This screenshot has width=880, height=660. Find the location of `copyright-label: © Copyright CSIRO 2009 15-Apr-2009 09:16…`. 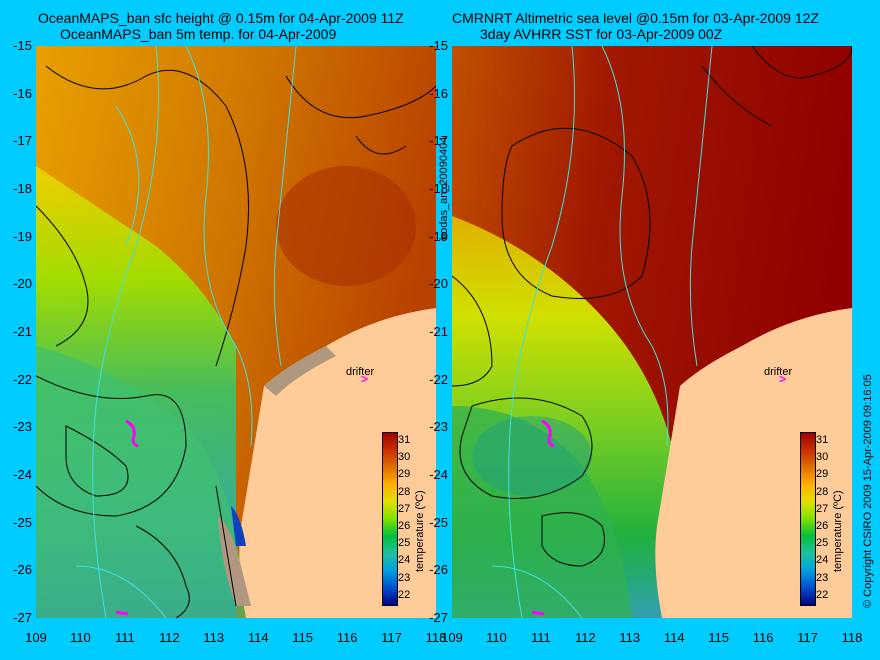

copyright-label: © Copyright CSIRO 2009 15-Apr-2009 09:16… is located at coordinates (868, 491).